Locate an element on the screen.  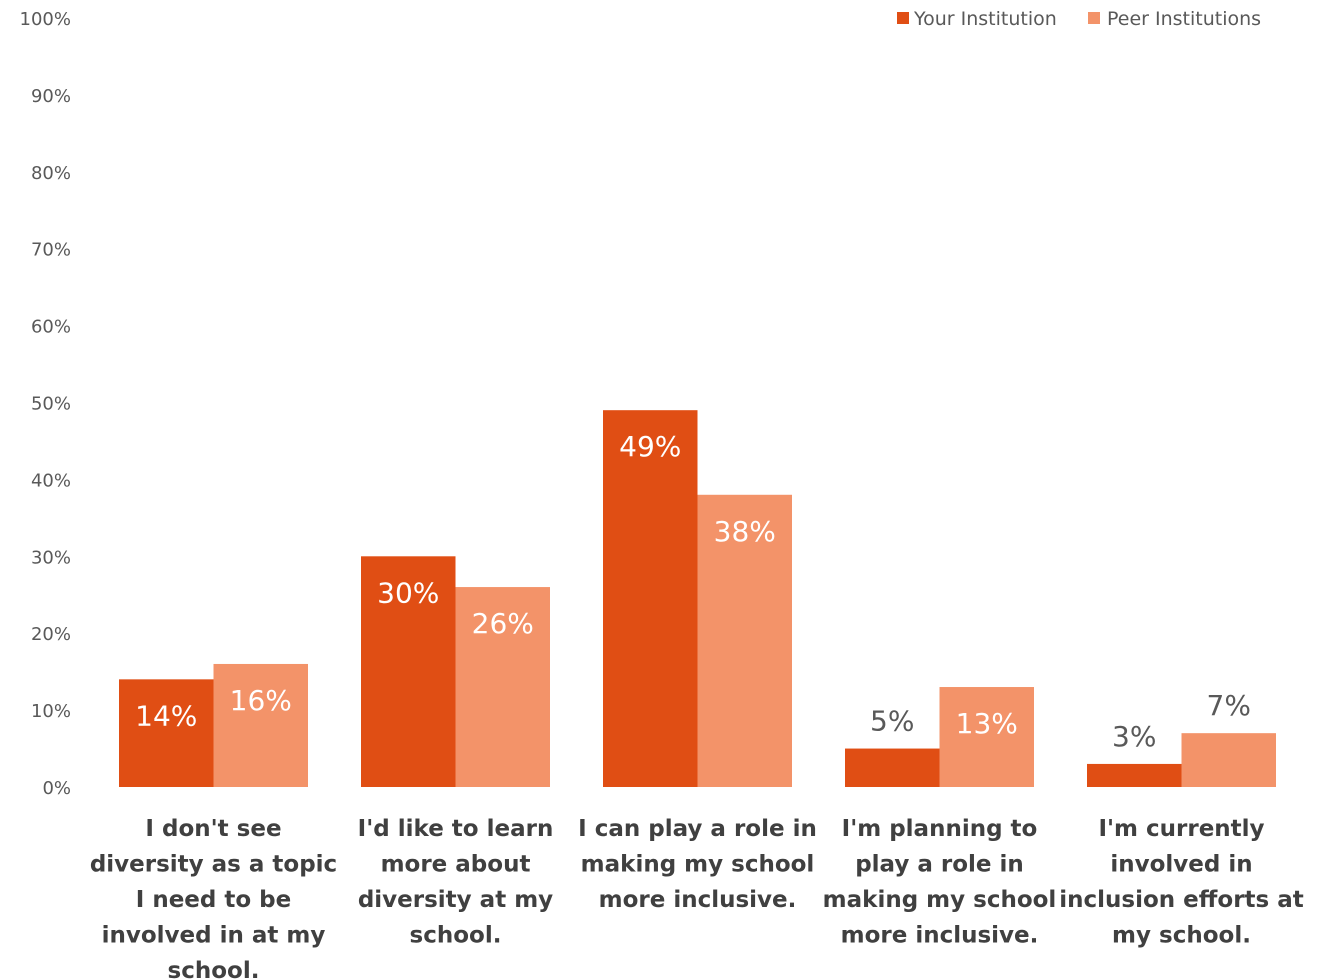
legend-label: Your Institution is located at coordinates (985, 19).